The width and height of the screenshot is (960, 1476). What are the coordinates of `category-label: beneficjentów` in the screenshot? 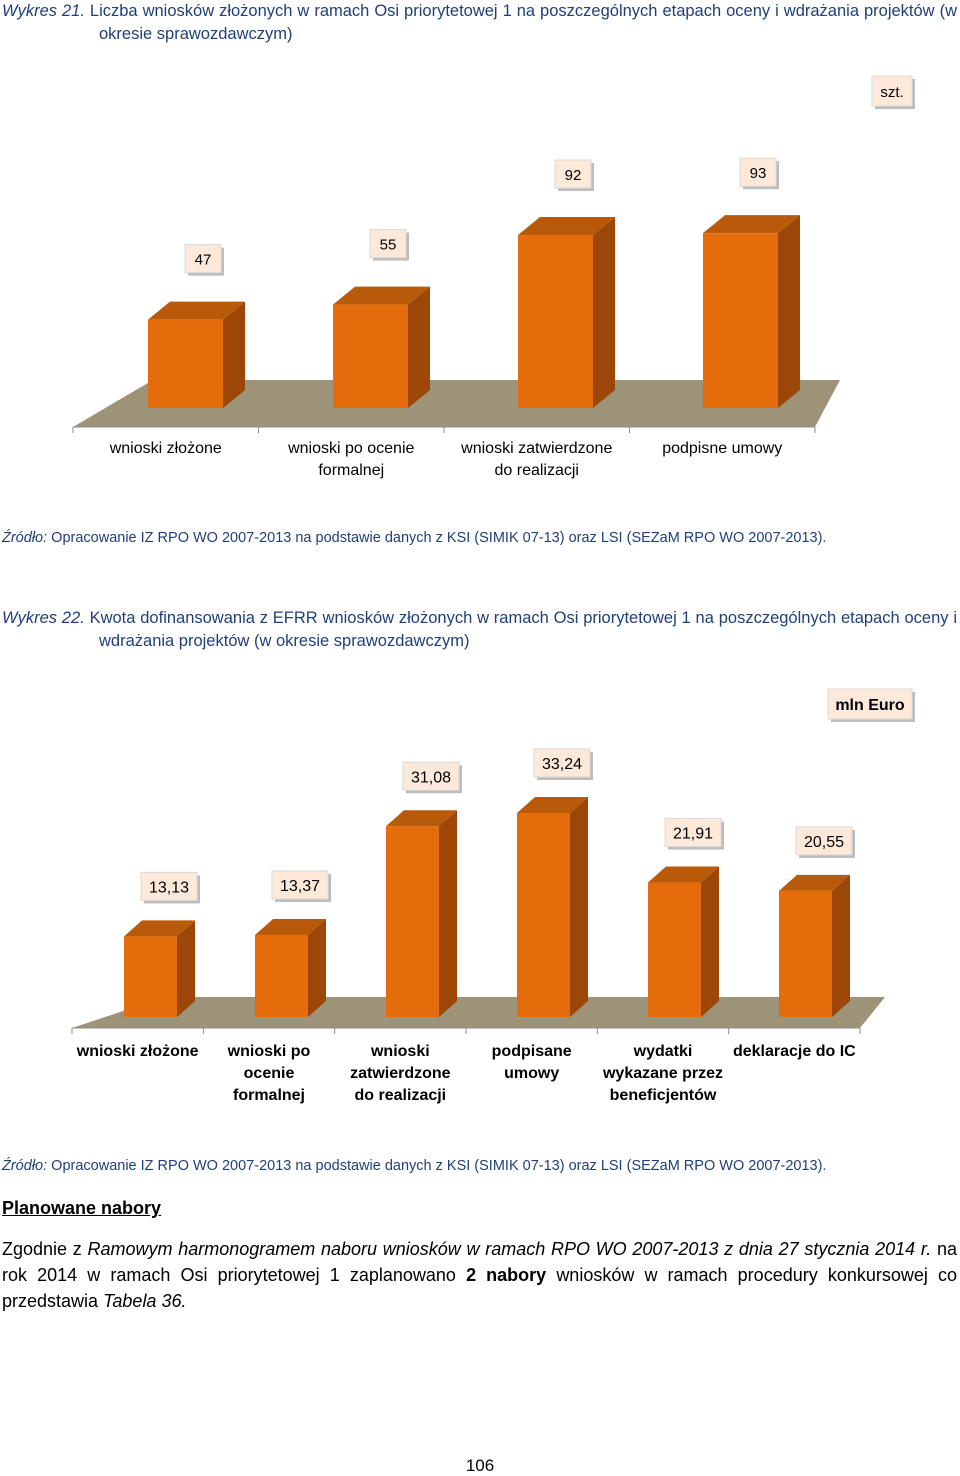 It's located at (663, 1095).